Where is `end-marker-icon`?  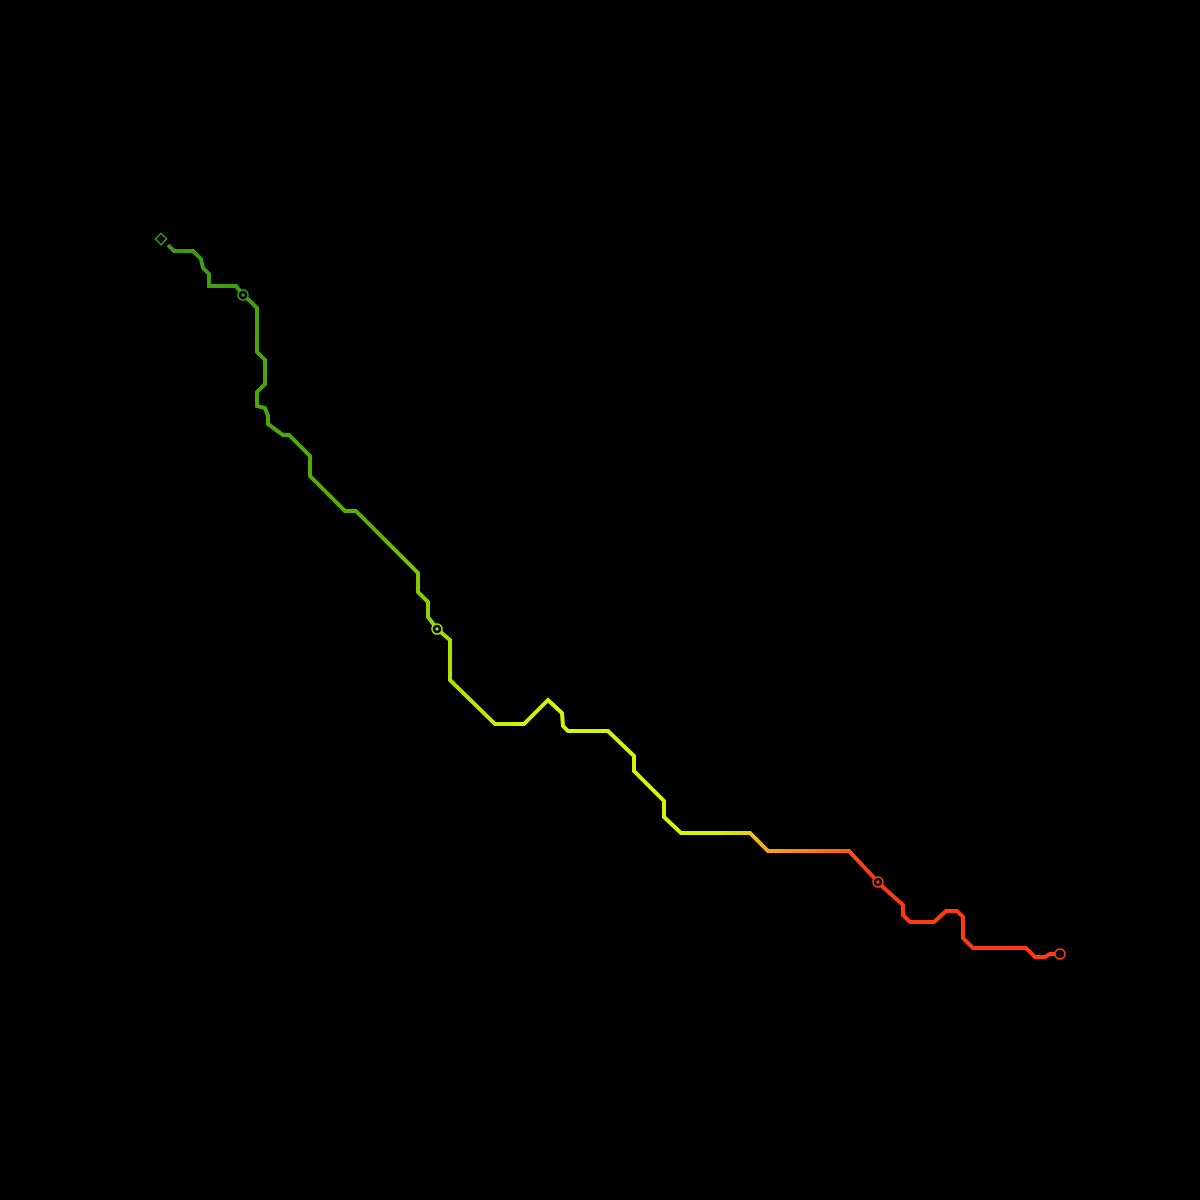
end-marker-icon is located at coordinates (1060, 954).